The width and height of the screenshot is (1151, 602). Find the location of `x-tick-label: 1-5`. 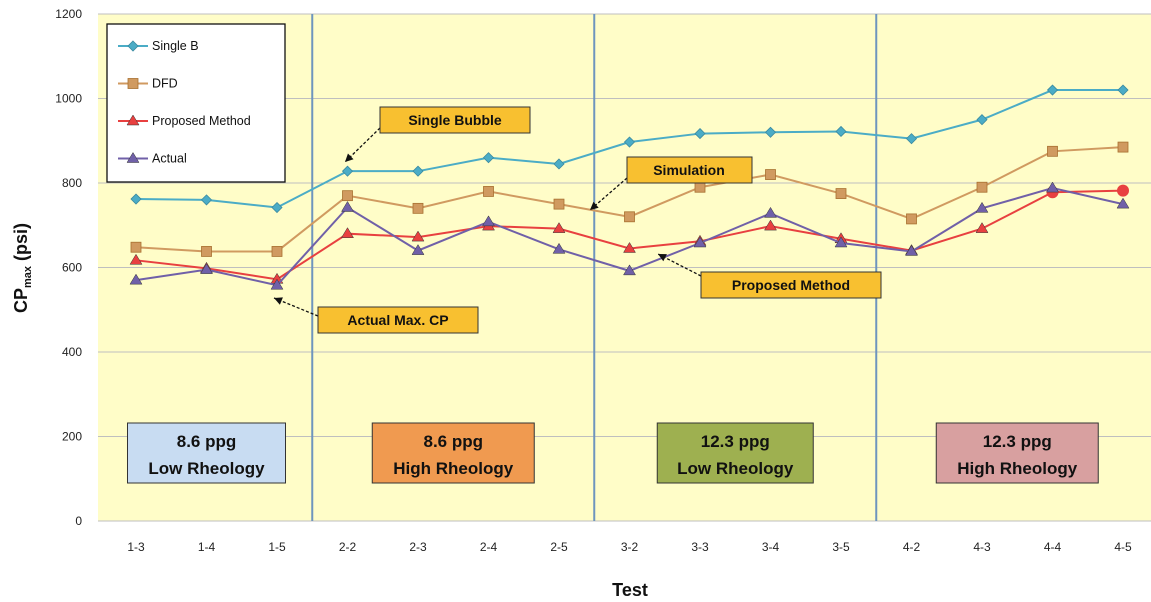

x-tick-label: 1-5 is located at coordinates (277, 547).